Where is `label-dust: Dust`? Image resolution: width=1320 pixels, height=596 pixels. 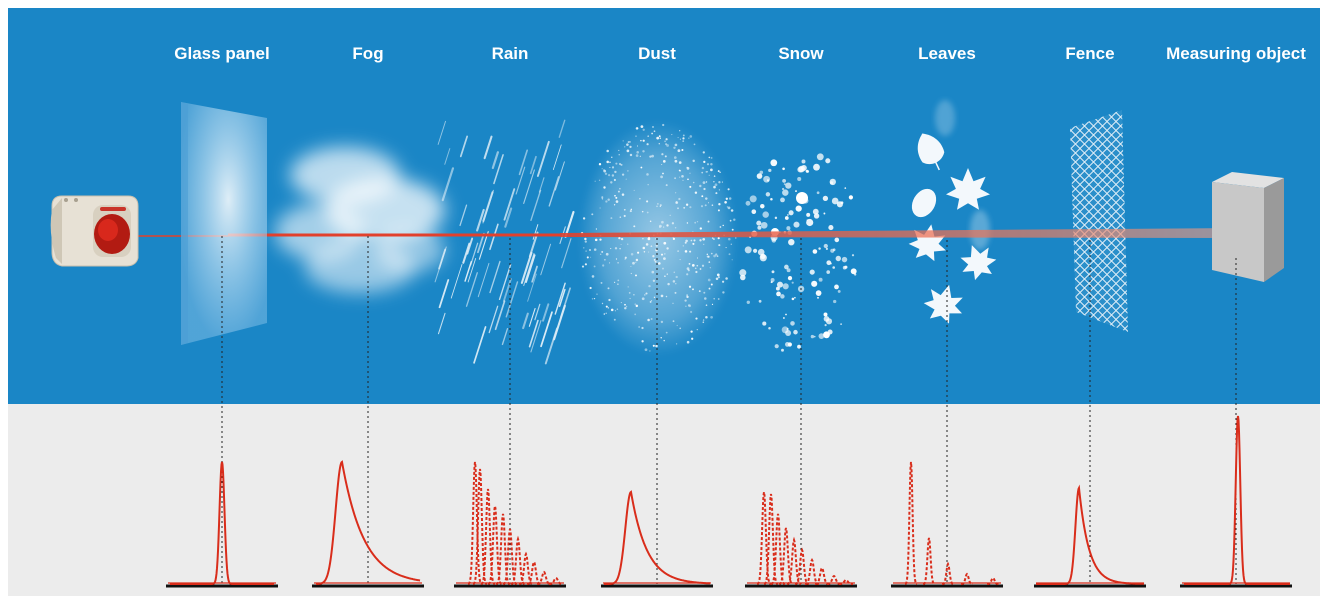 label-dust: Dust is located at coordinates (657, 53).